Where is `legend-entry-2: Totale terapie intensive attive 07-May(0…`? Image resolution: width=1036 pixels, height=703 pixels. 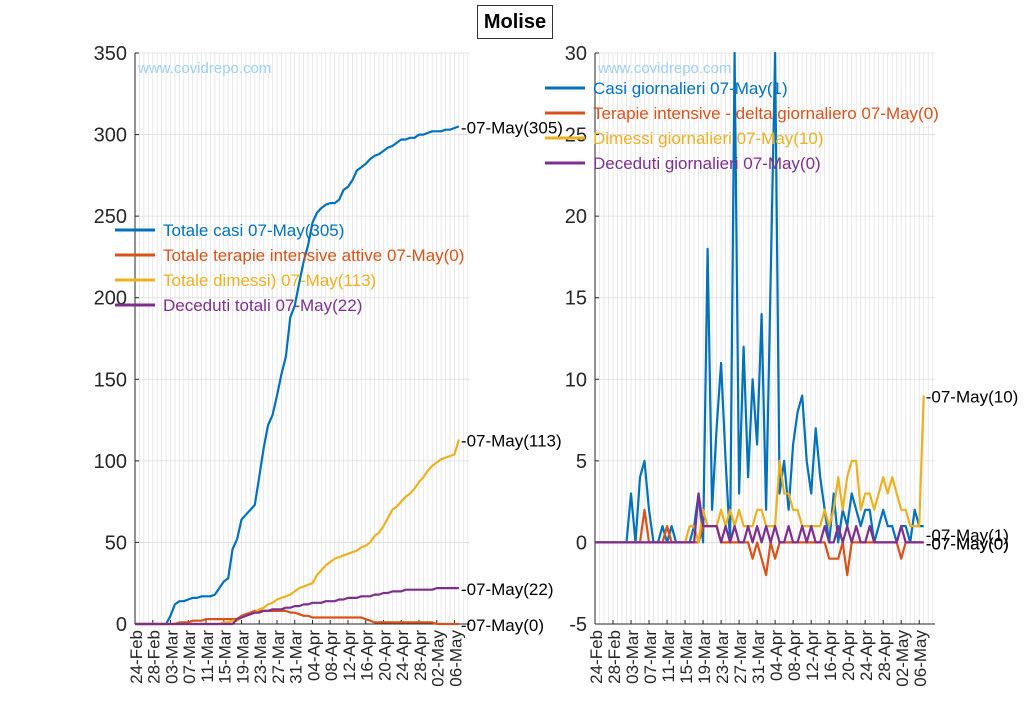
legend-entry-2: Totale terapie intensive attive 07-May(0… is located at coordinates (313, 255).